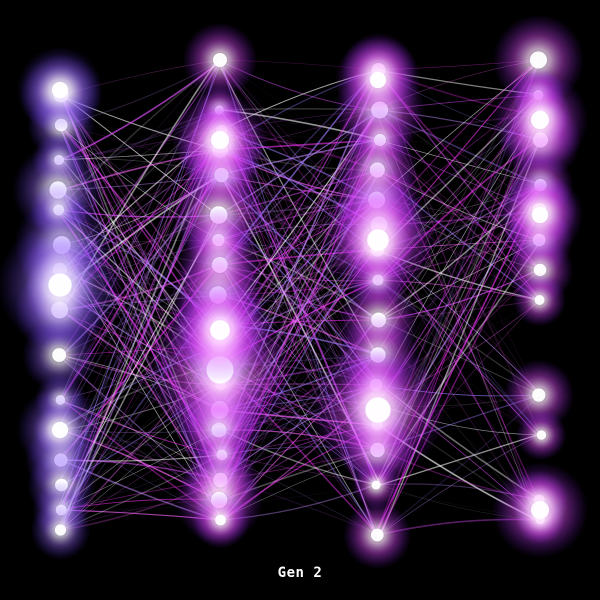 This screenshot has height=600, width=600. Describe the element at coordinates (300, 573) in the screenshot. I see `generation-label: Gen 2` at that location.